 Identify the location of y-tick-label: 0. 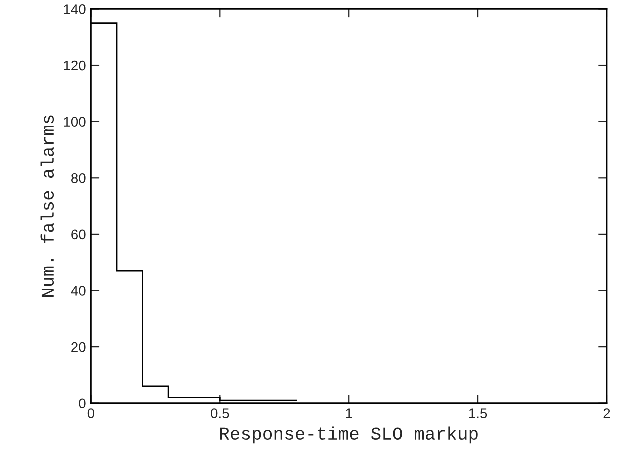
(82, 403).